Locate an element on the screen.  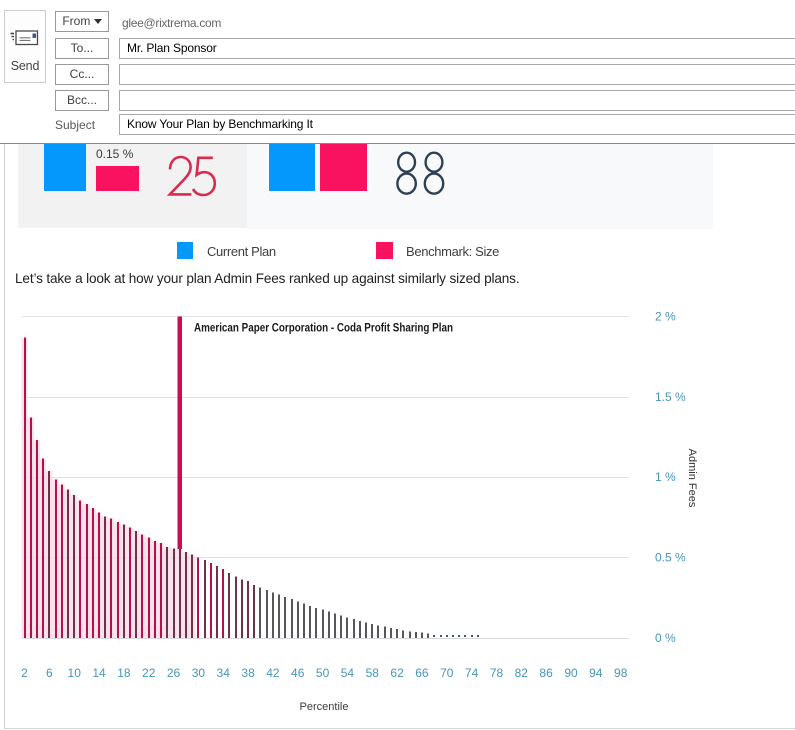
svg-text: 6 is located at coordinates (49, 673).